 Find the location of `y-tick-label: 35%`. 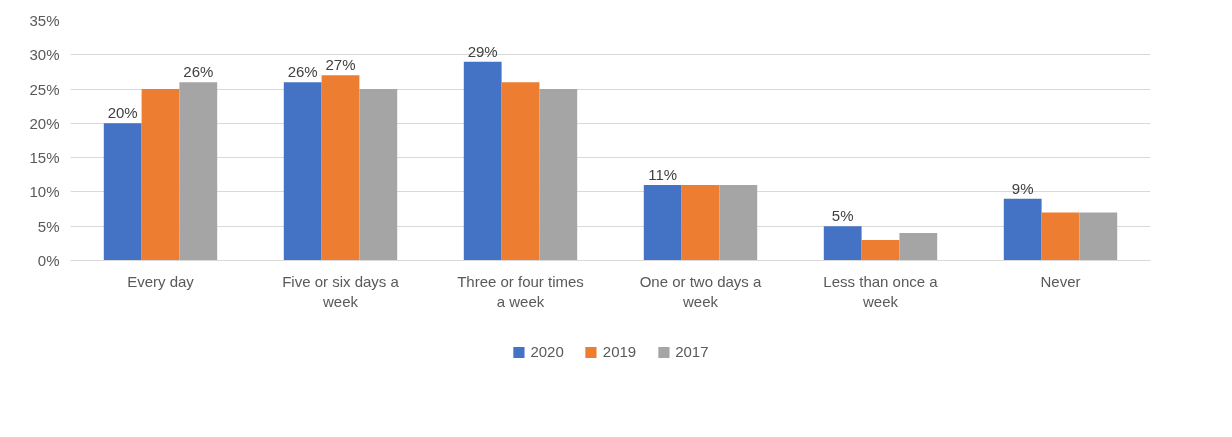

y-tick-label: 35% is located at coordinates (44, 20).